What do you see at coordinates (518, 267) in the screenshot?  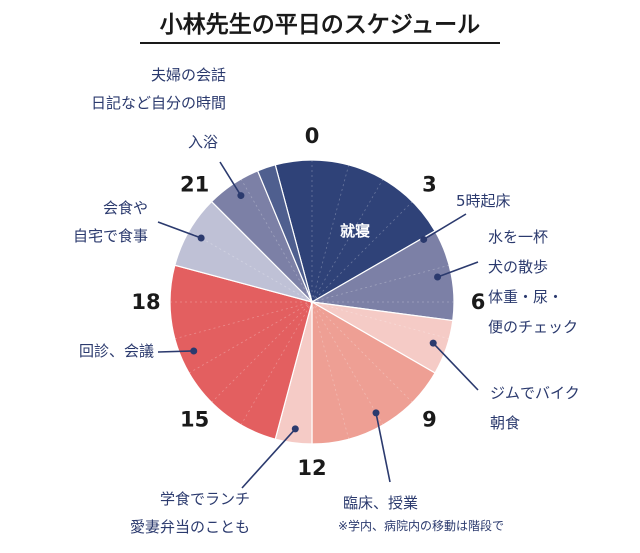 I see `segment-label-1-line-1: 犬の散歩` at bounding box center [518, 267].